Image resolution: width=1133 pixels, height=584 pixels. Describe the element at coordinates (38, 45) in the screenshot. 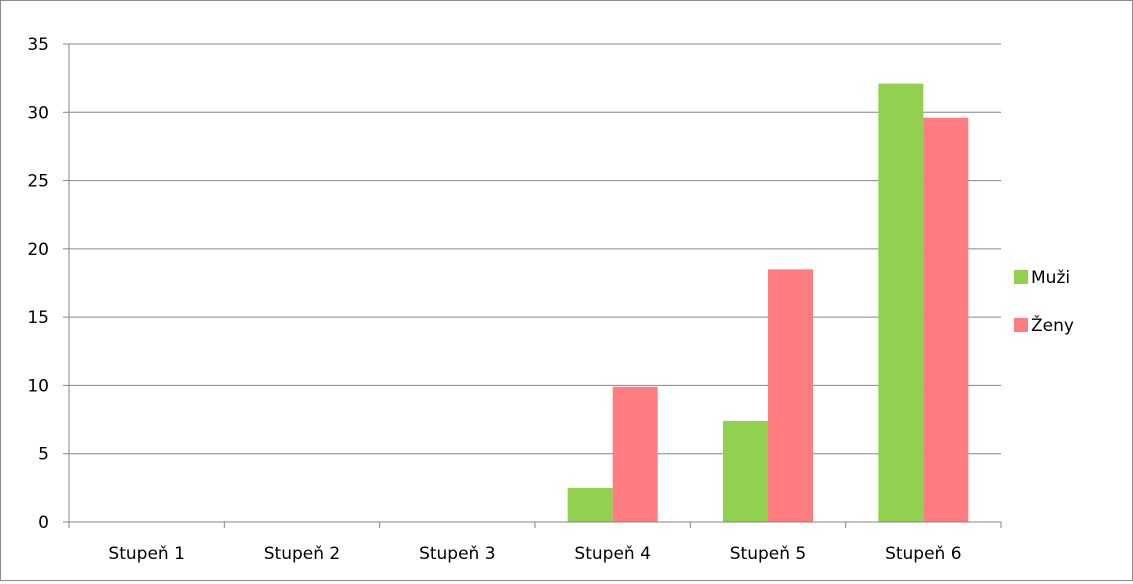

I see `y-tick-label: 35` at that location.